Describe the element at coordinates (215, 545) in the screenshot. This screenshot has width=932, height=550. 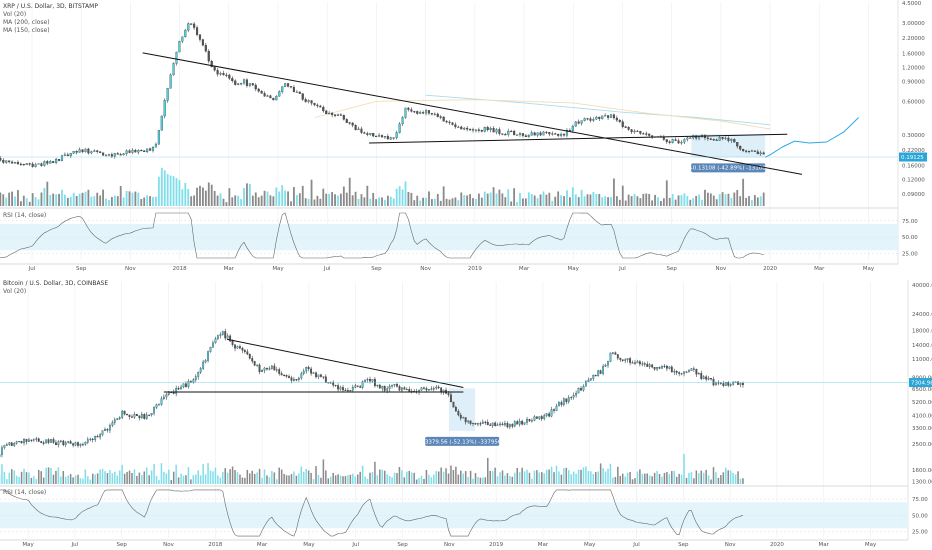
I see `time-tick-label: 2018` at that location.